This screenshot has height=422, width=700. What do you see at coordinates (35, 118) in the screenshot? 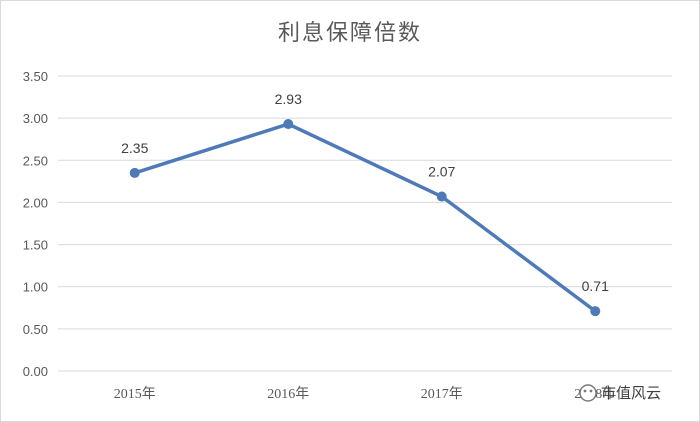
I see `y-tick-label: 3.00` at bounding box center [35, 118].